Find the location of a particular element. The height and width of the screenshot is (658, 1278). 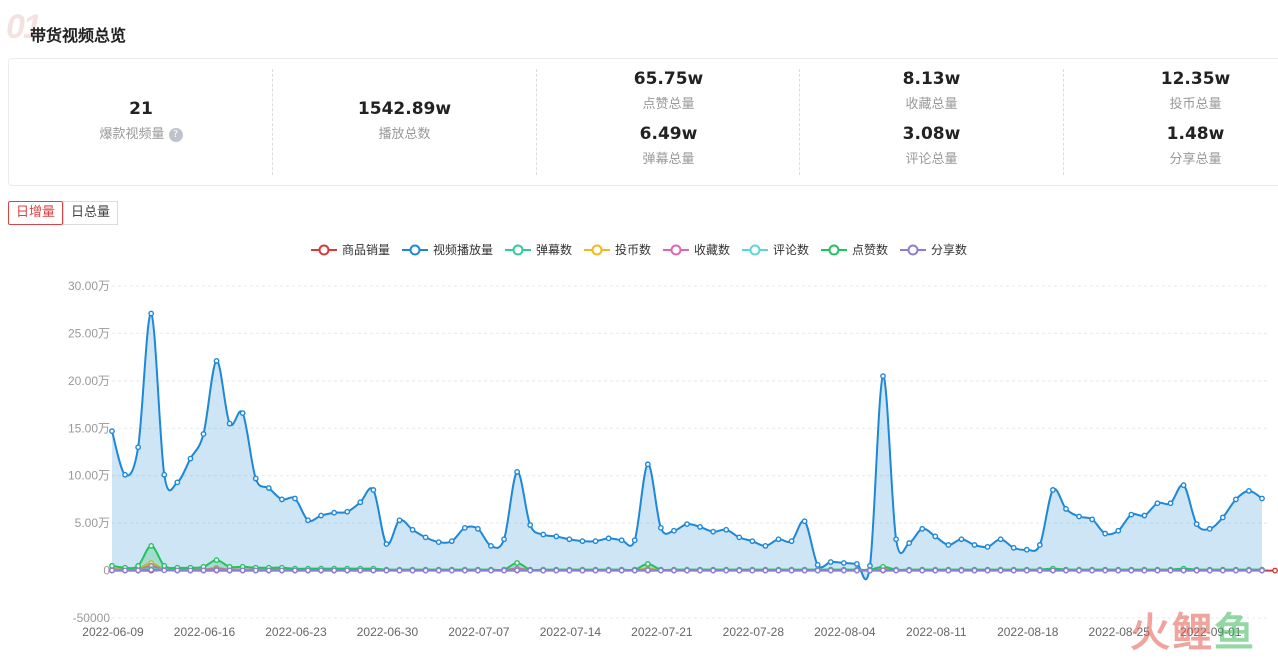

legend-item: 点赞数 is located at coordinates (854, 249).